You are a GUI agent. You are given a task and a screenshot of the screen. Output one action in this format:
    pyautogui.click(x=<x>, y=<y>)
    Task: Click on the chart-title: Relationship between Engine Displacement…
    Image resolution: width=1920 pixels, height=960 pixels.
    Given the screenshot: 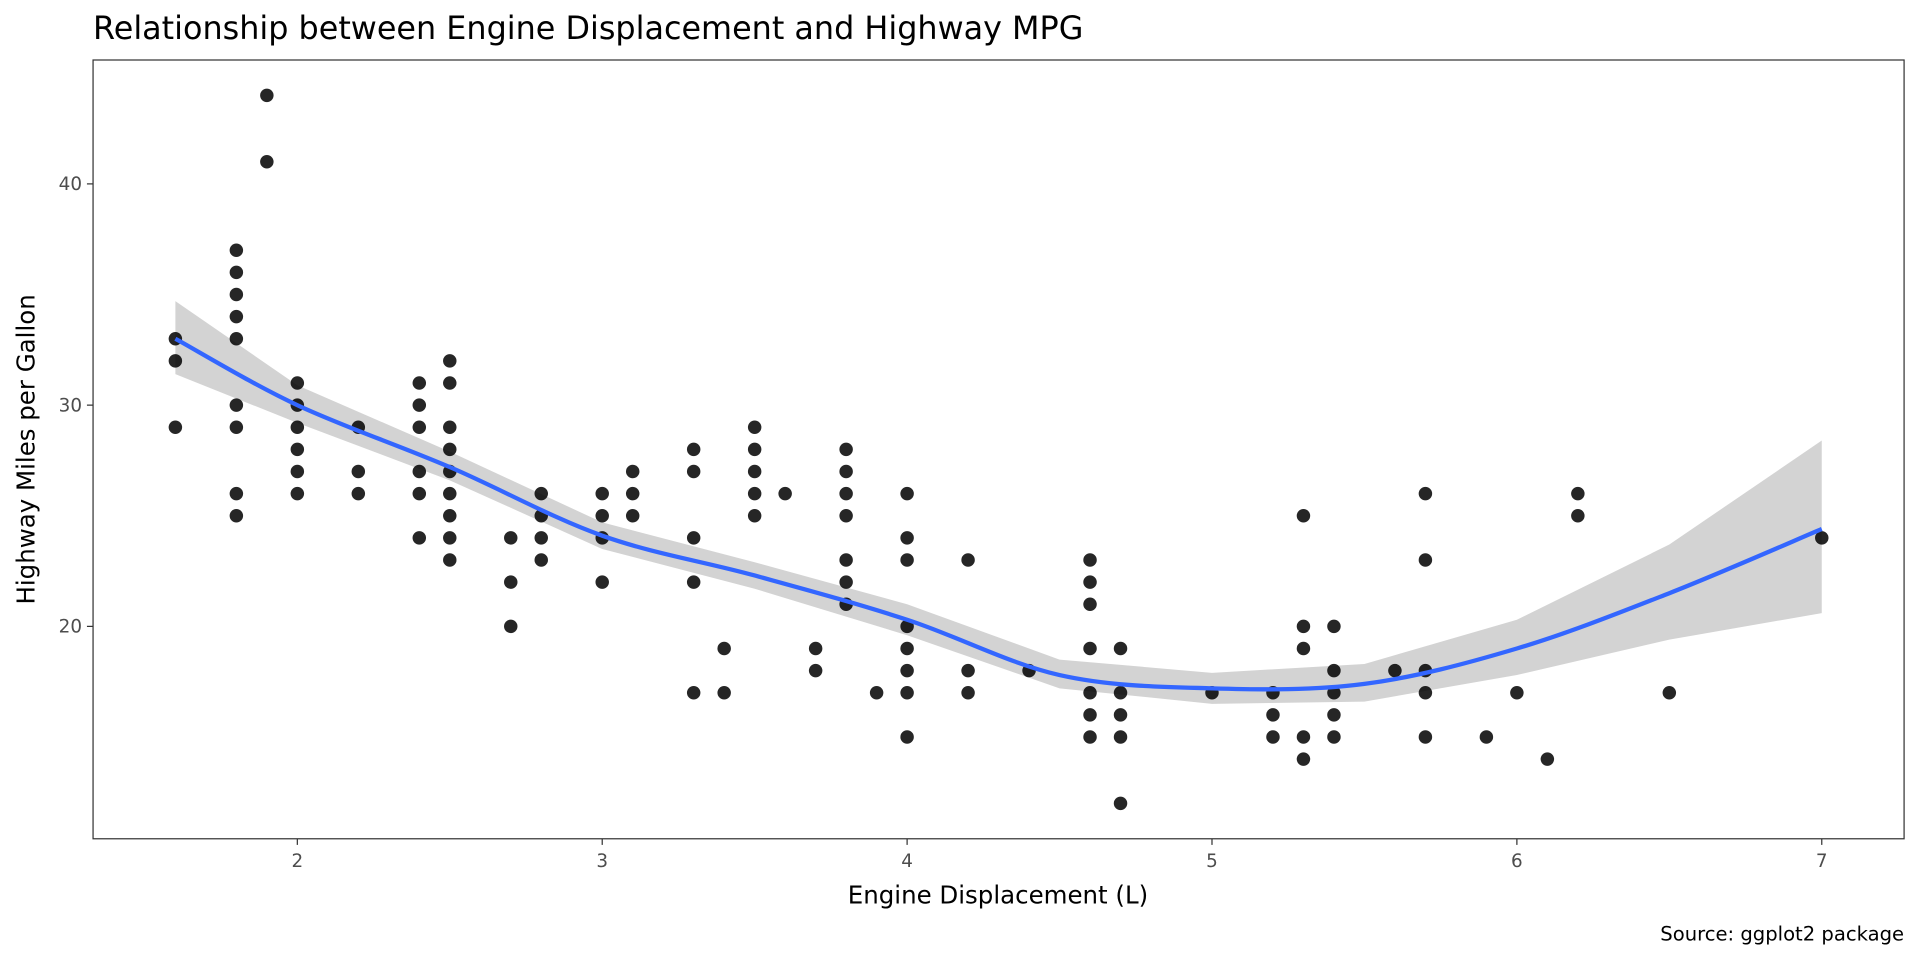 What is the action you would take?
    pyautogui.click(x=588, y=28)
    